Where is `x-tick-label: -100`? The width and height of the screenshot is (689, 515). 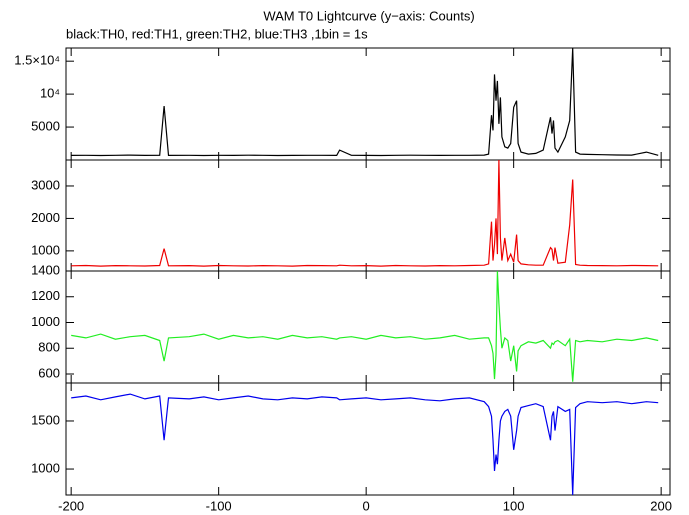 x-tick-label: -100 is located at coordinates (219, 505).